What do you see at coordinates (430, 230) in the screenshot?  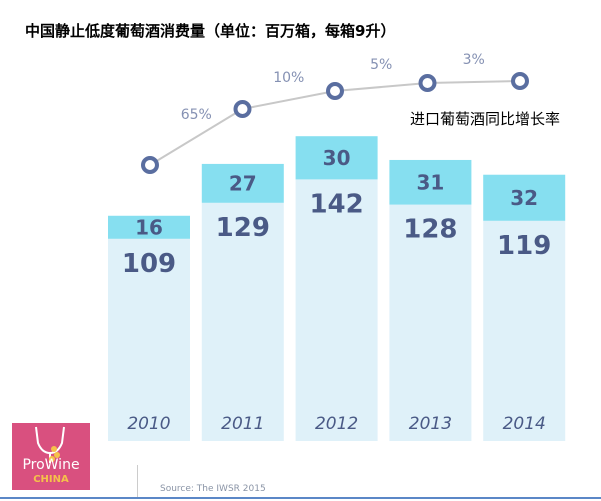 I see `bar-label-domestic: 128` at bounding box center [430, 230].